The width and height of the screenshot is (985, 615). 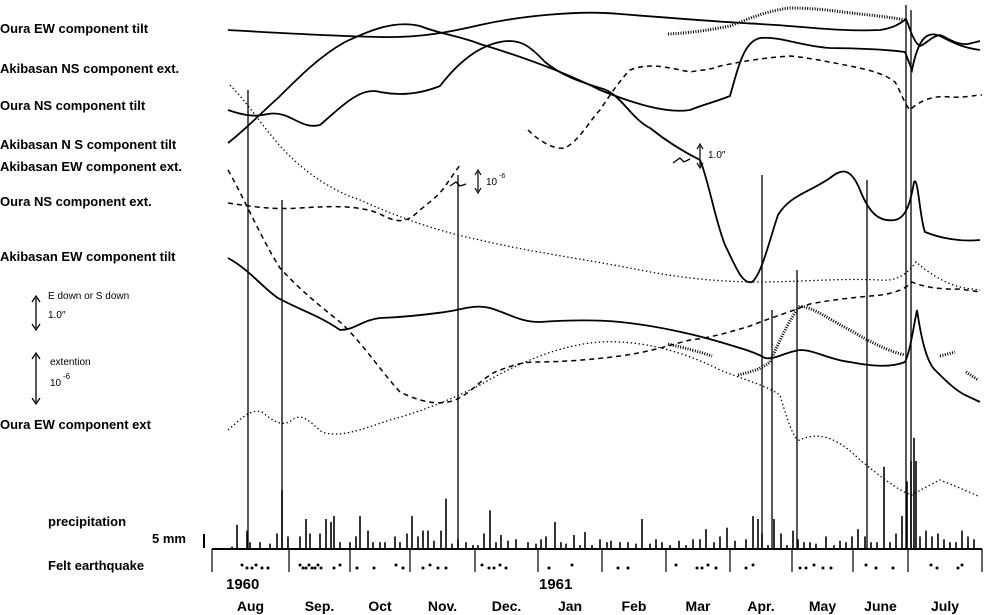 What do you see at coordinates (96, 565) in the screenshot?
I see `felt-earthquake-label: Felt earthquake` at bounding box center [96, 565].